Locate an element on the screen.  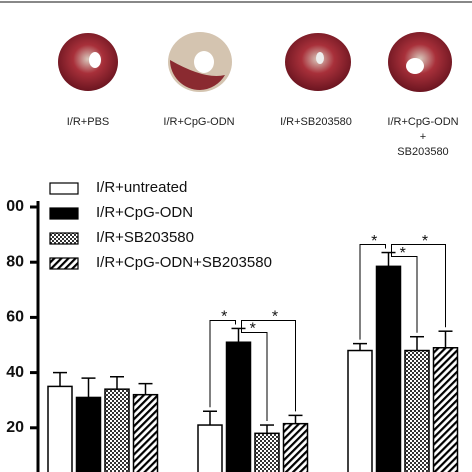
heart-images is located at coordinates (255, 62).